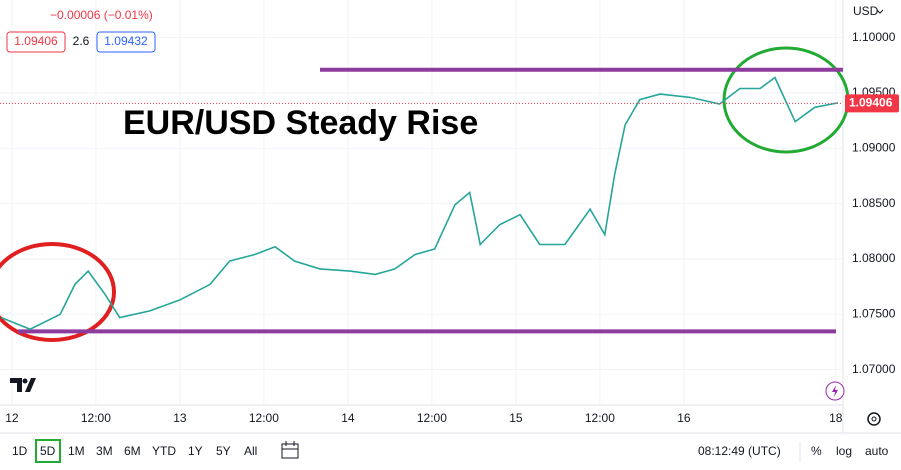 The image size is (901, 470). I want to click on red-circle, so click(58, 292).